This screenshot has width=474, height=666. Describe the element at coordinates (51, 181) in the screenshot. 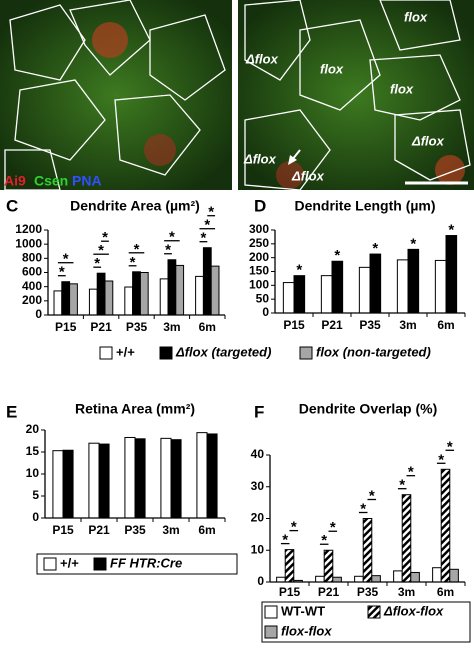

I see `image-label: Csen` at that location.